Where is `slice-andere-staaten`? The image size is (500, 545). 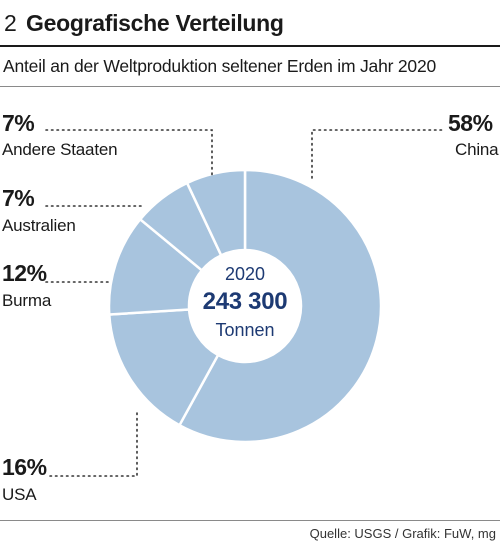
slice-andere-staaten is located at coordinates (216, 212).